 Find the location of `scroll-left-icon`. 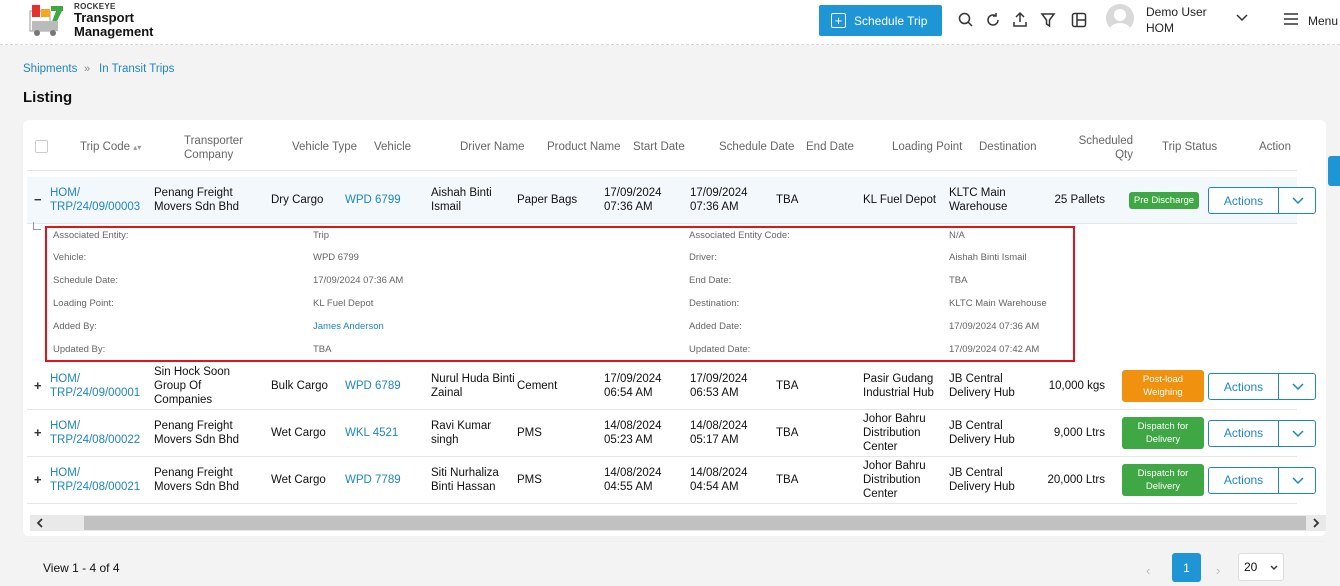

scroll-left-icon is located at coordinates (40, 523).